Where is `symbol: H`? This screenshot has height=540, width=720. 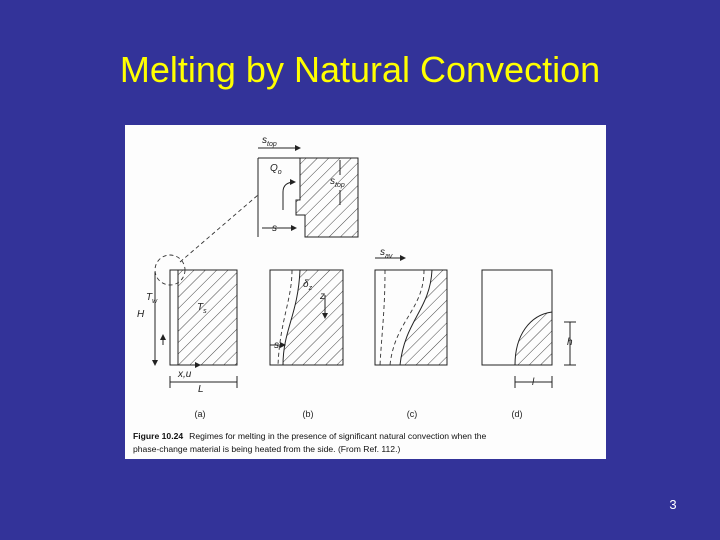 symbol: H is located at coordinates (141, 314).